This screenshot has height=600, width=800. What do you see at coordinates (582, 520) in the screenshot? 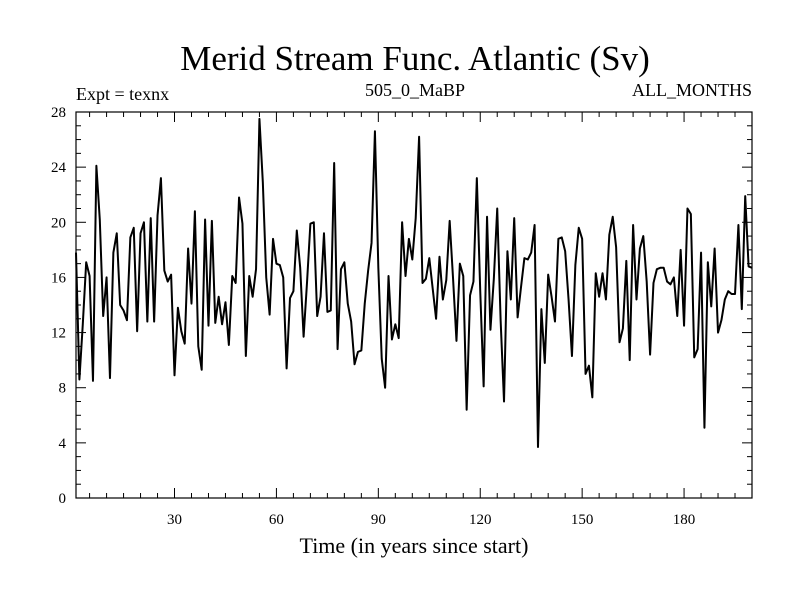
I see `x-tick-label: 150` at bounding box center [582, 520].